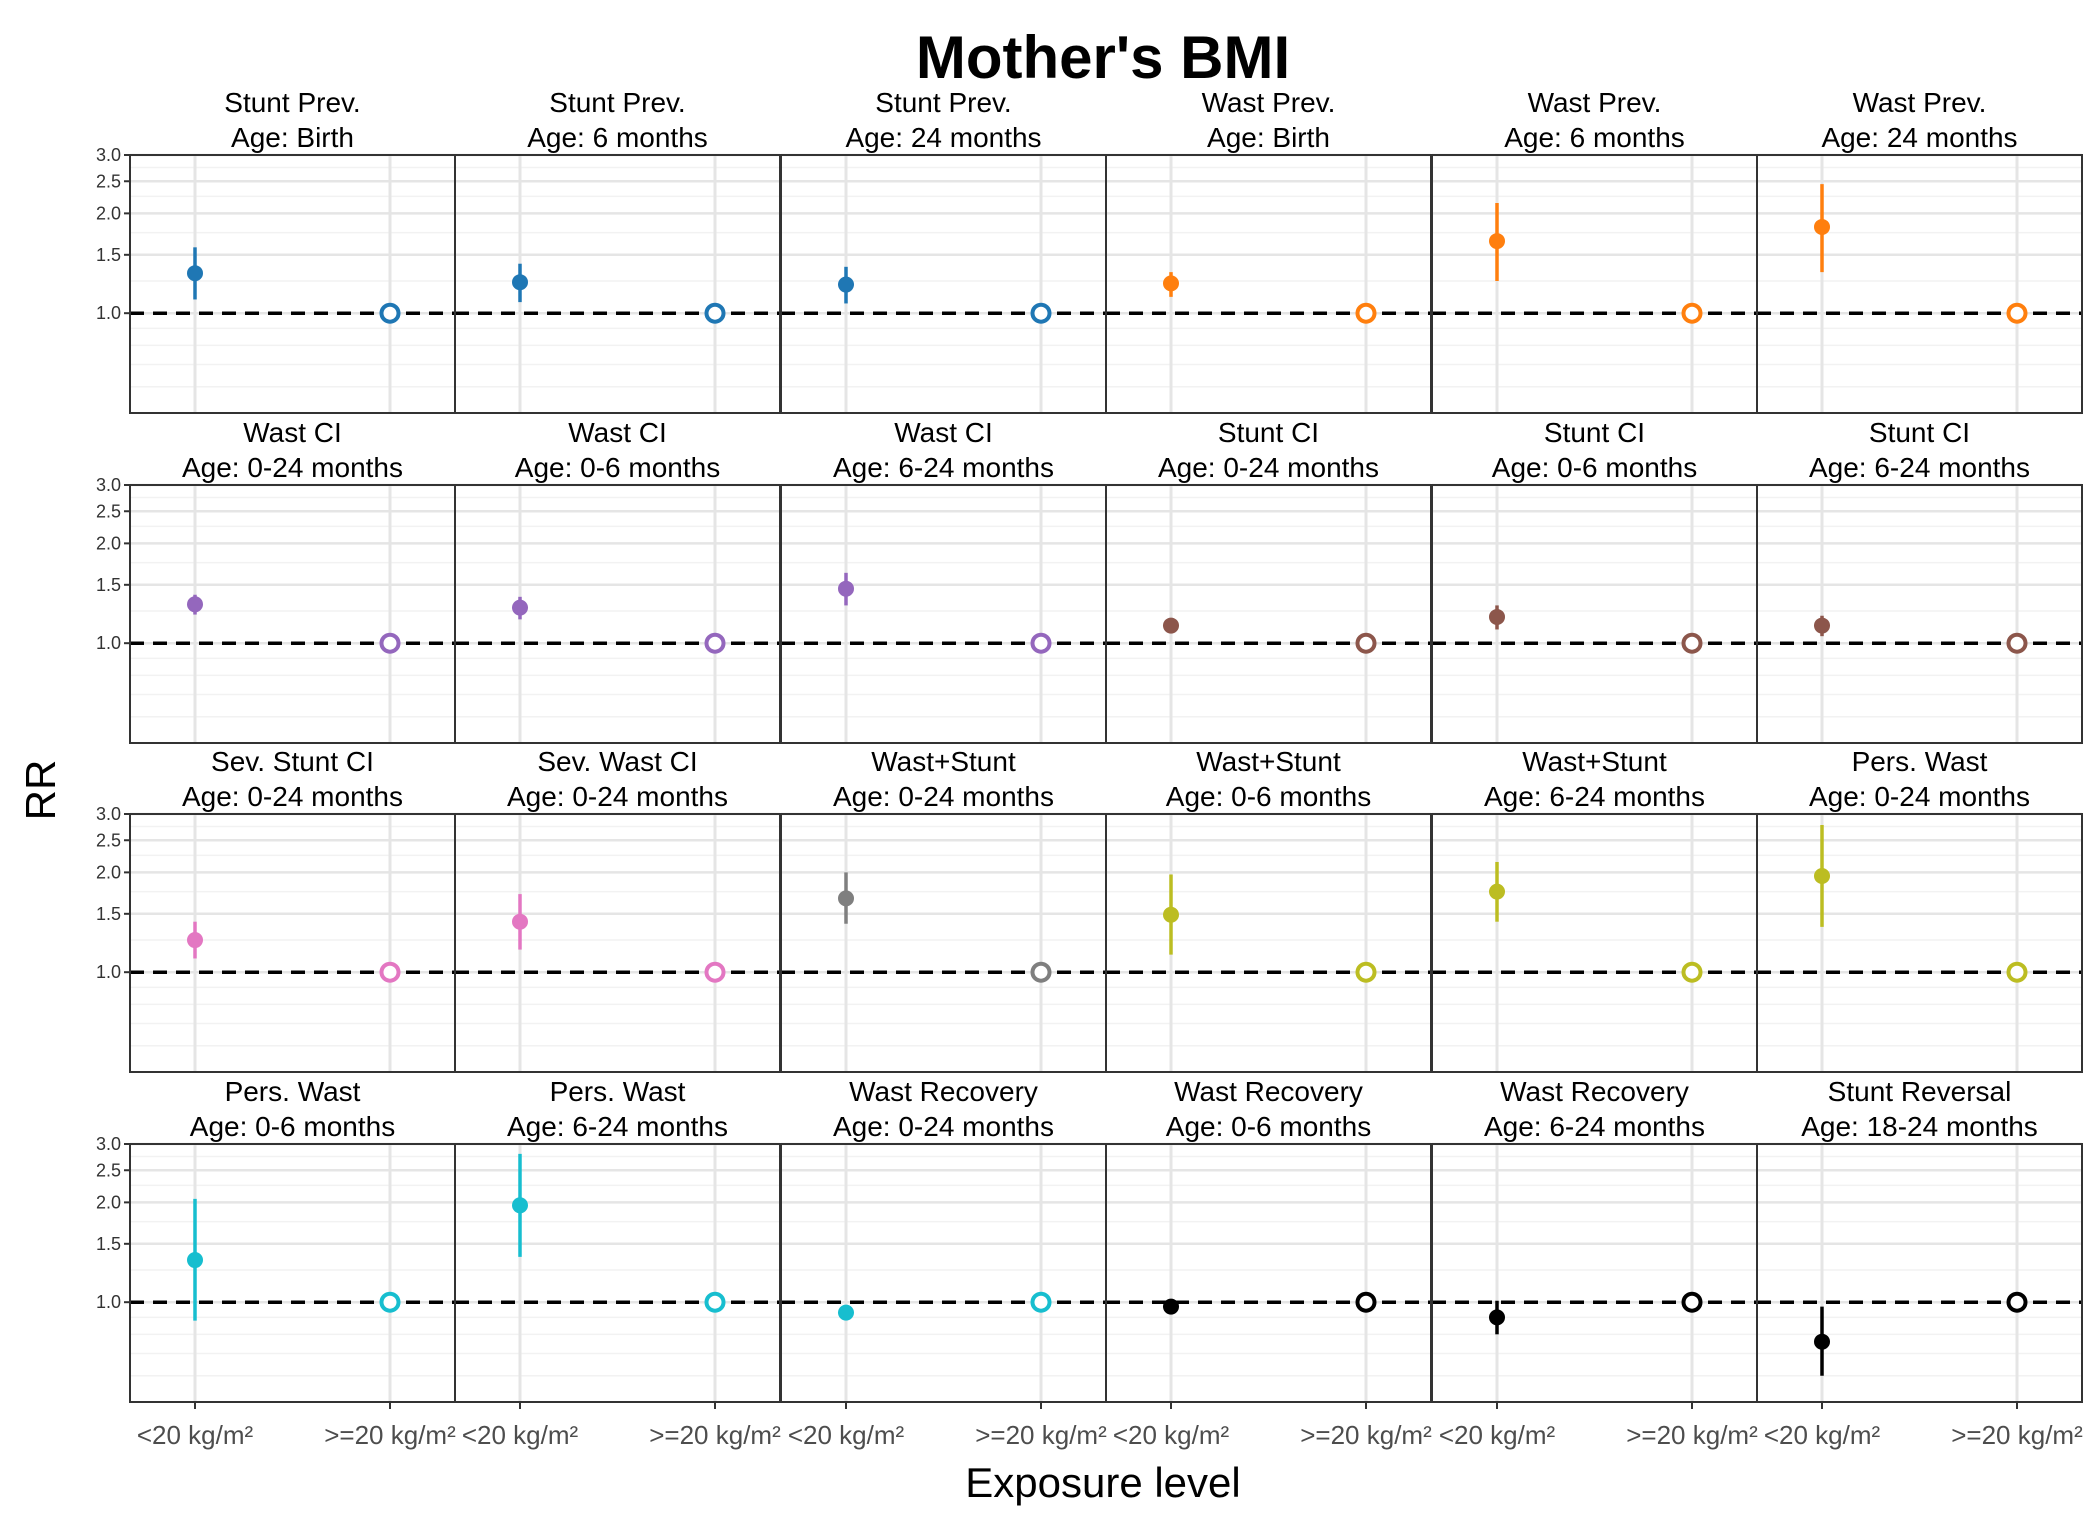  What do you see at coordinates (1919, 250) in the screenshot?
I see `facet-panel: Wast Prev. Age: 24 months` at bounding box center [1919, 250].